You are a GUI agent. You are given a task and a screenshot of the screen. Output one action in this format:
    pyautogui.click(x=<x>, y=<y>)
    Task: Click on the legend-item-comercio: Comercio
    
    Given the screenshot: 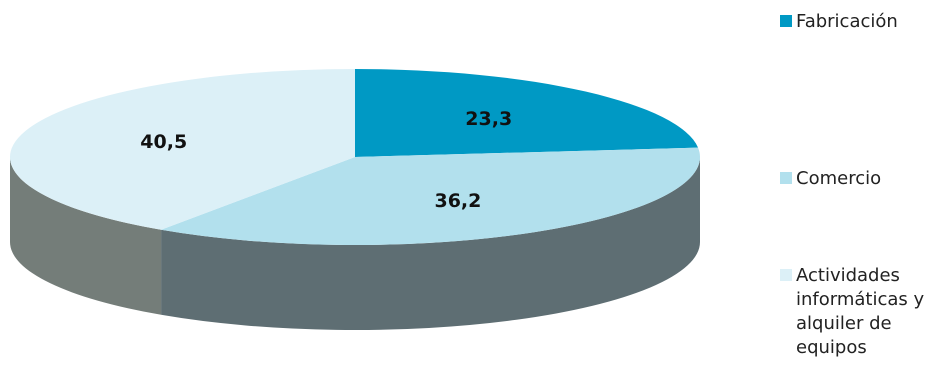 What is the action you would take?
    pyautogui.click(x=859, y=179)
    